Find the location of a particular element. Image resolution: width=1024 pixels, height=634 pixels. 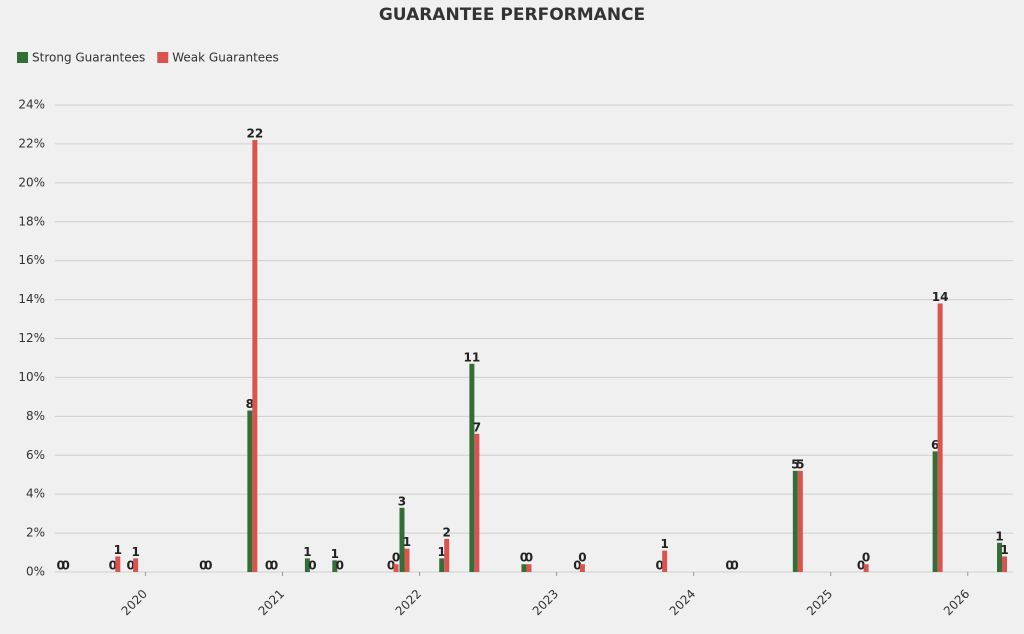

y-tick-label: 14% is located at coordinates (31, 299).